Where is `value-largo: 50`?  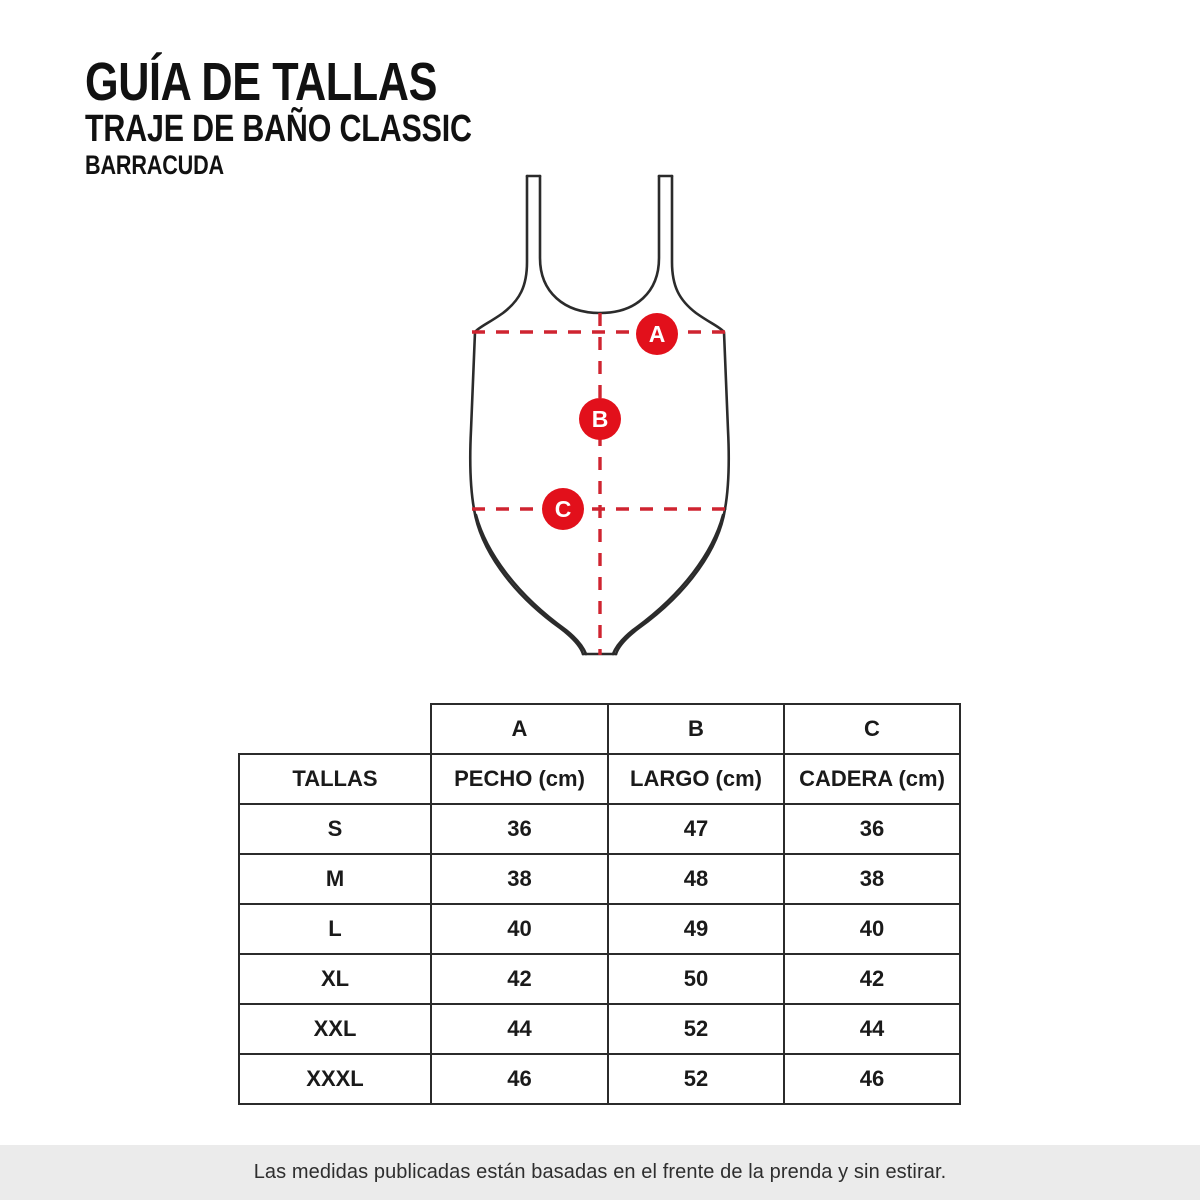 value-largo: 50 is located at coordinates (696, 979).